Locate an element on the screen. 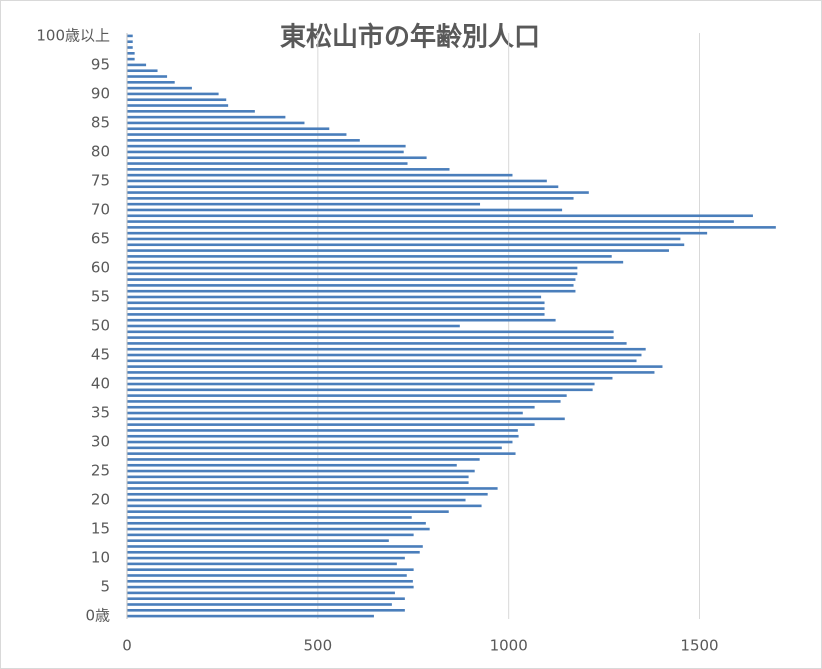  y-tick-label: 10 is located at coordinates (100, 558).